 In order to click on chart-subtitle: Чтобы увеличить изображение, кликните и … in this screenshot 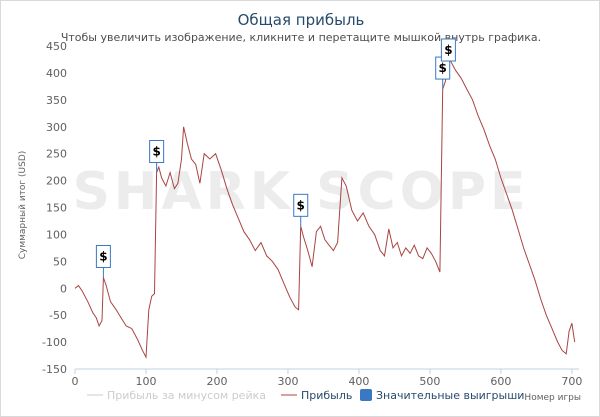, I will do `click(301, 37)`.